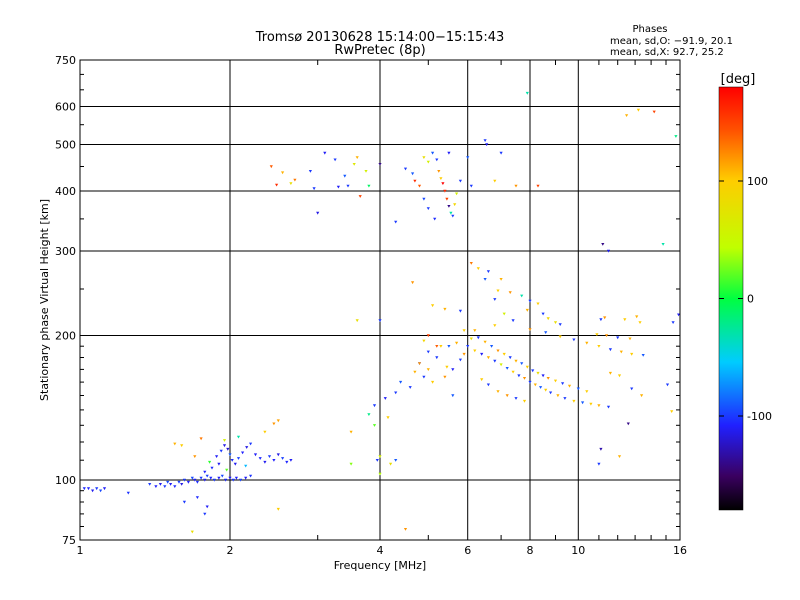  What do you see at coordinates (380, 37) in the screenshot?
I see `chart-title: Tromsø 20130628 15:14:00−15:15:43` at bounding box center [380, 37].